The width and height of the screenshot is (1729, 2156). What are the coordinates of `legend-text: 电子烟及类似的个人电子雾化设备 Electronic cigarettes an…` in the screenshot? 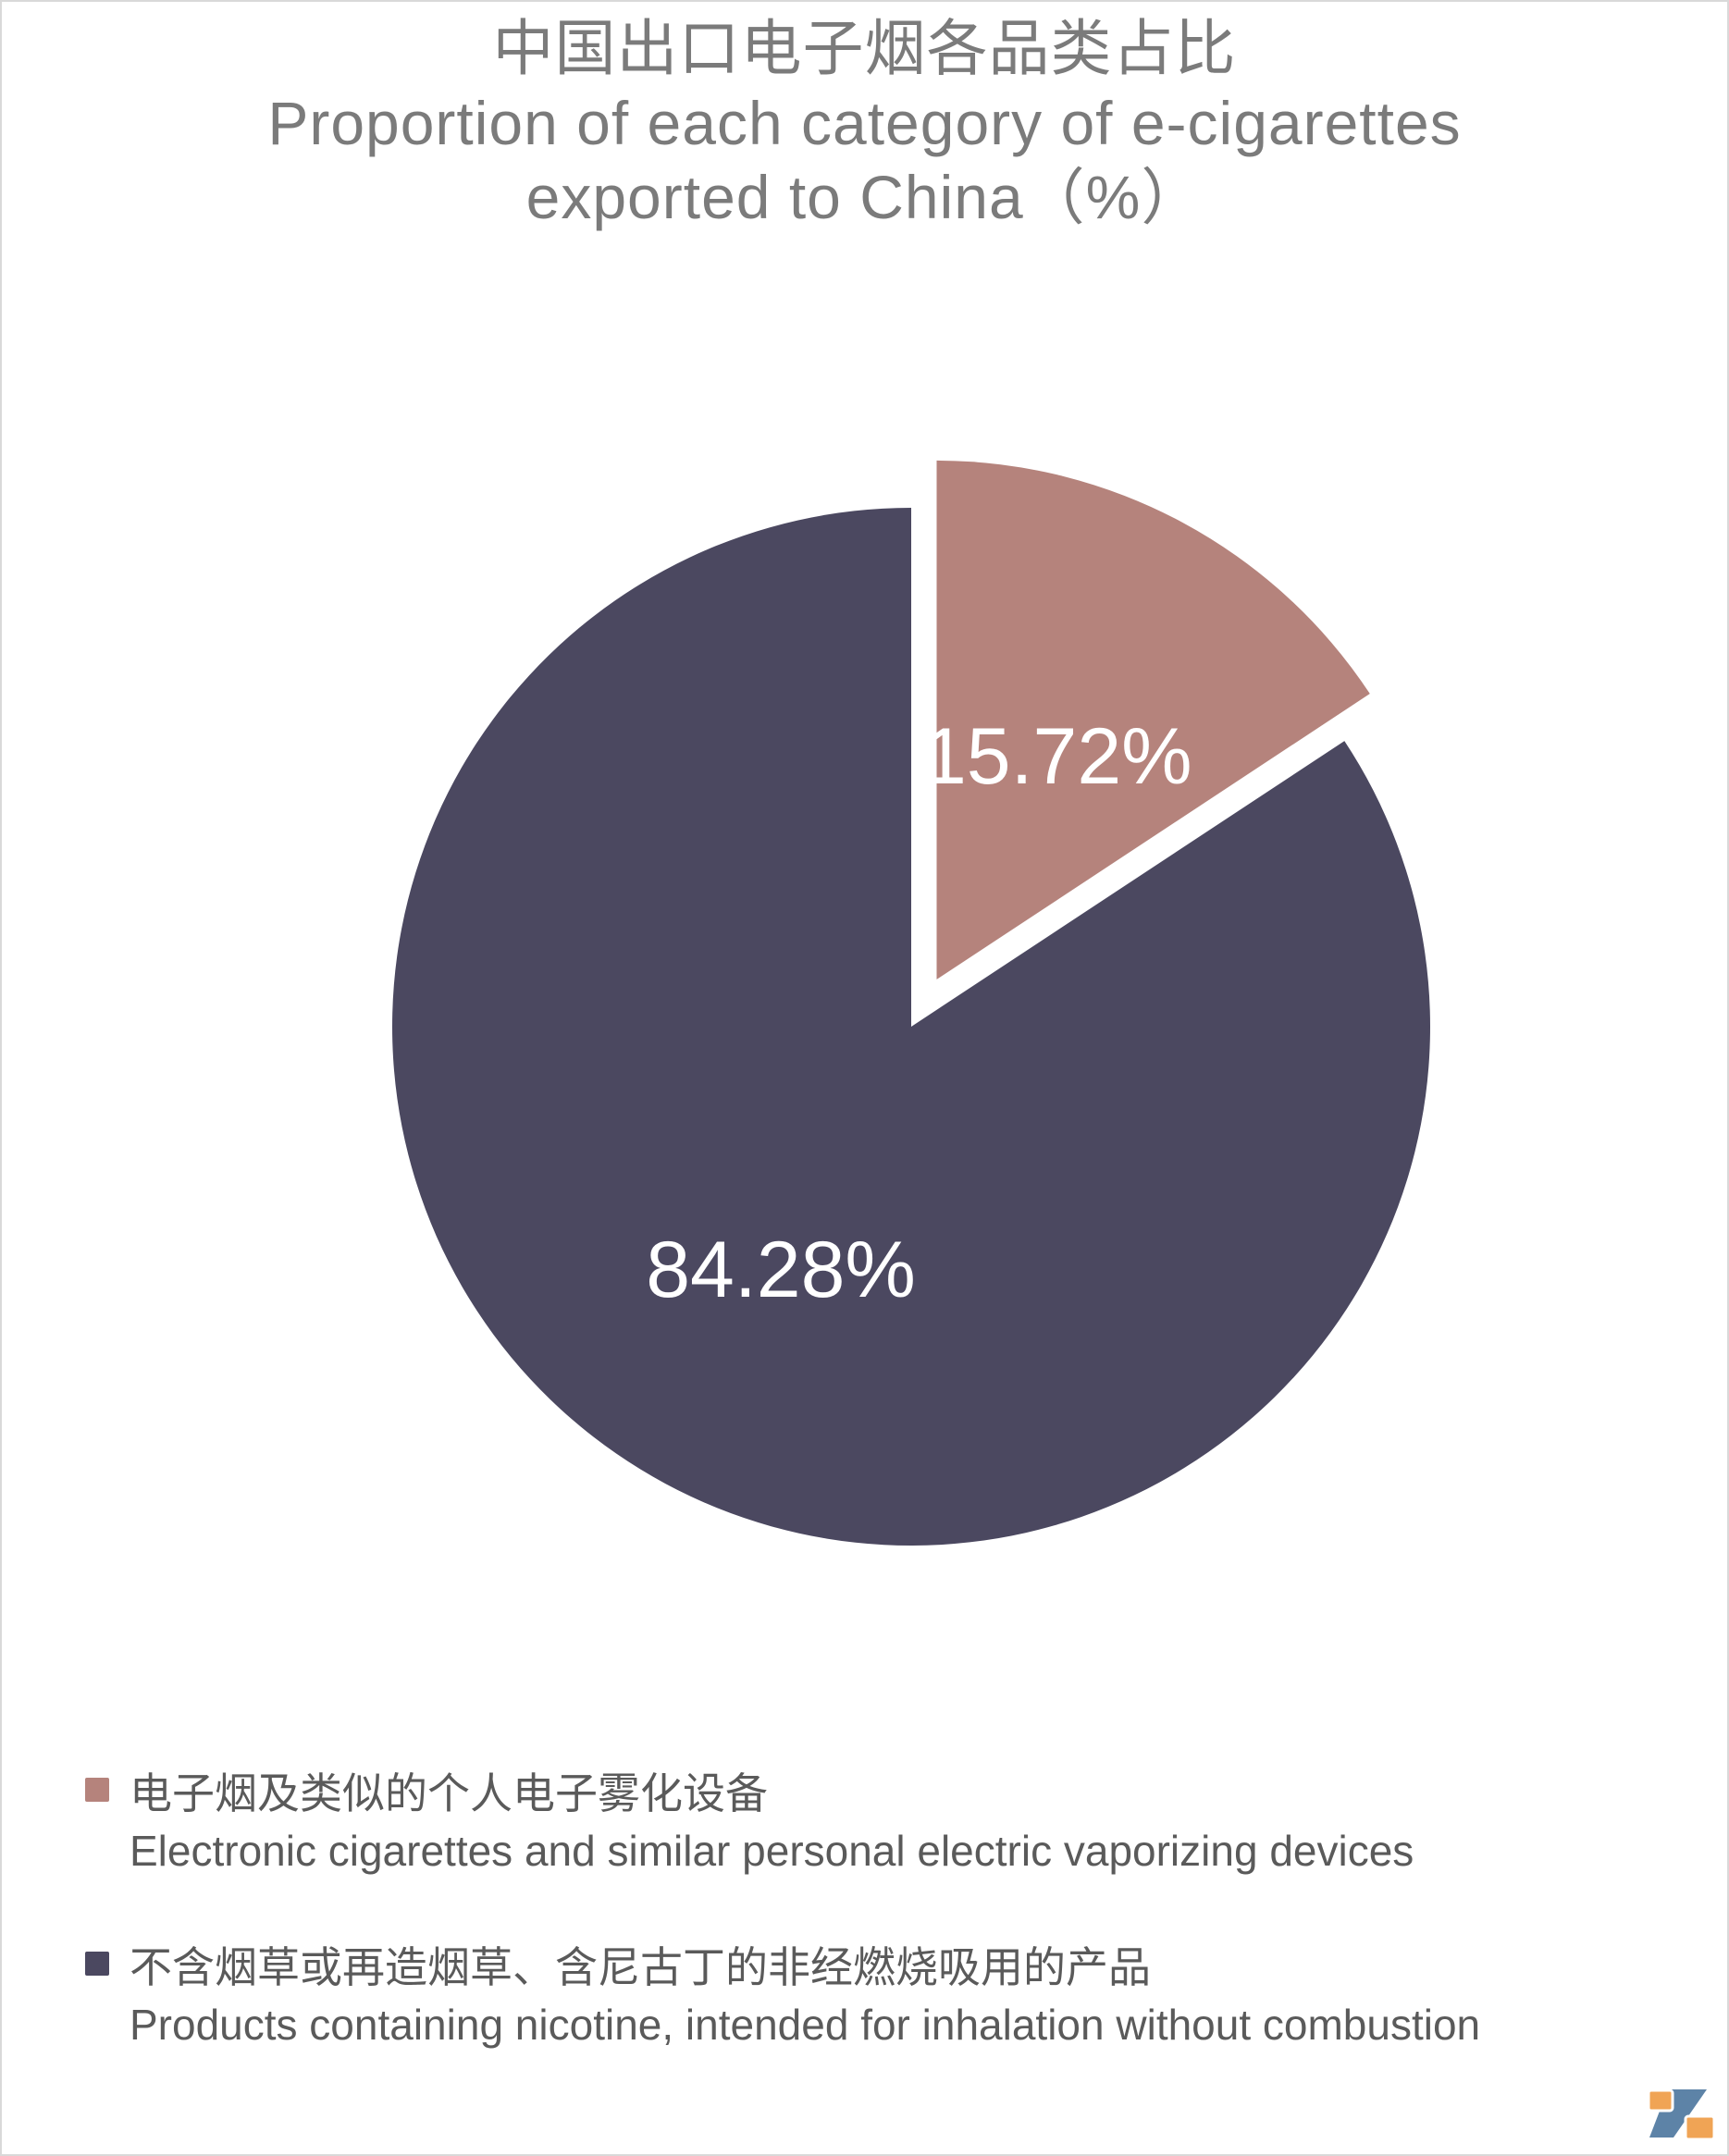 It's located at (772, 1822).